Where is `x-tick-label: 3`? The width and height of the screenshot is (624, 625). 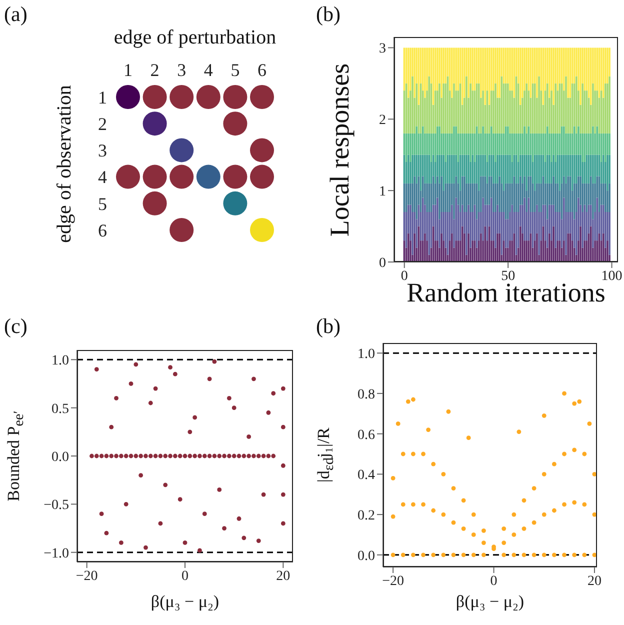 x-tick-label: 3 is located at coordinates (181, 70).